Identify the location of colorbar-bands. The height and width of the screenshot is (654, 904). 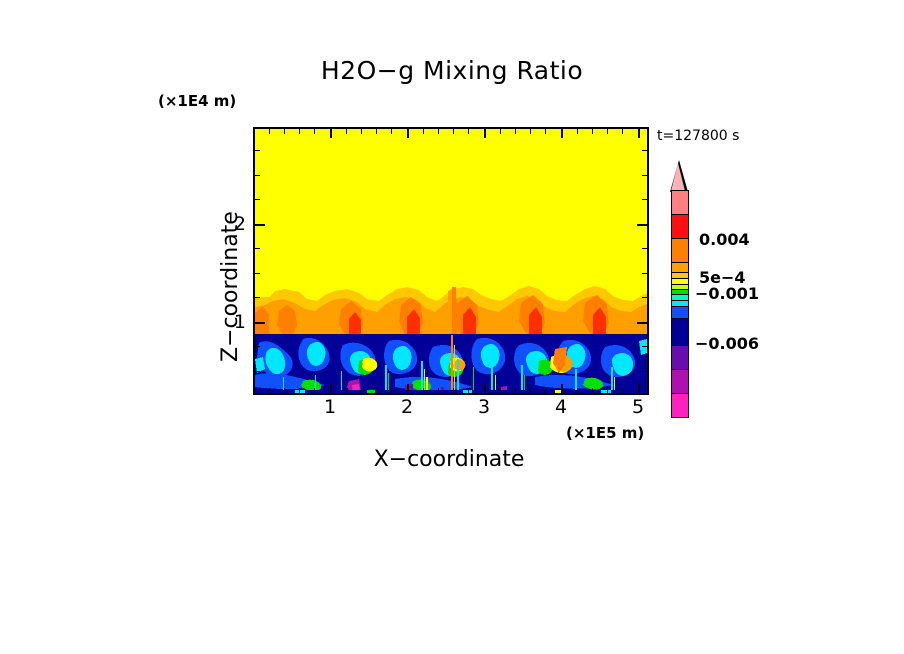
(680, 304).